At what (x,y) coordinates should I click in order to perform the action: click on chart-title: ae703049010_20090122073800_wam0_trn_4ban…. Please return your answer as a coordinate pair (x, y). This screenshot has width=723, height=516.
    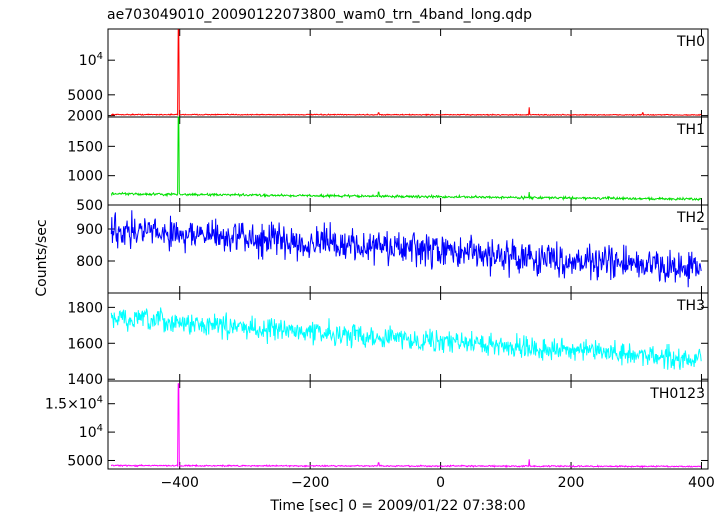
    Looking at the image, I should click on (319, 15).